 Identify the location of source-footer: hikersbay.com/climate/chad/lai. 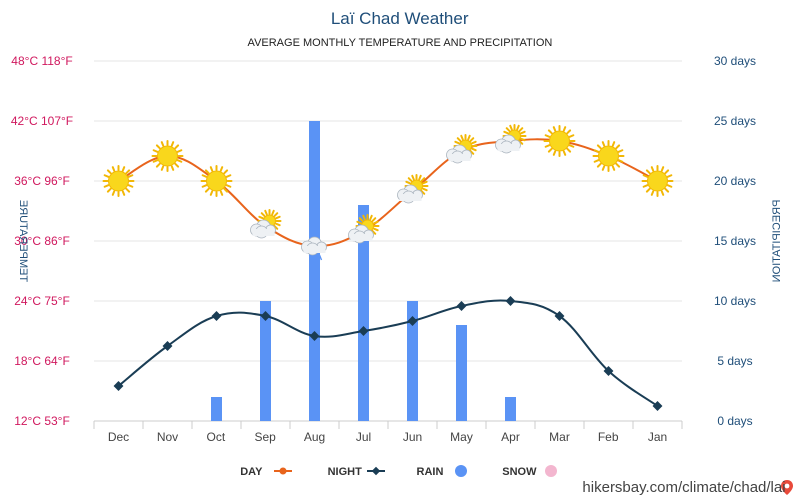
(687, 487).